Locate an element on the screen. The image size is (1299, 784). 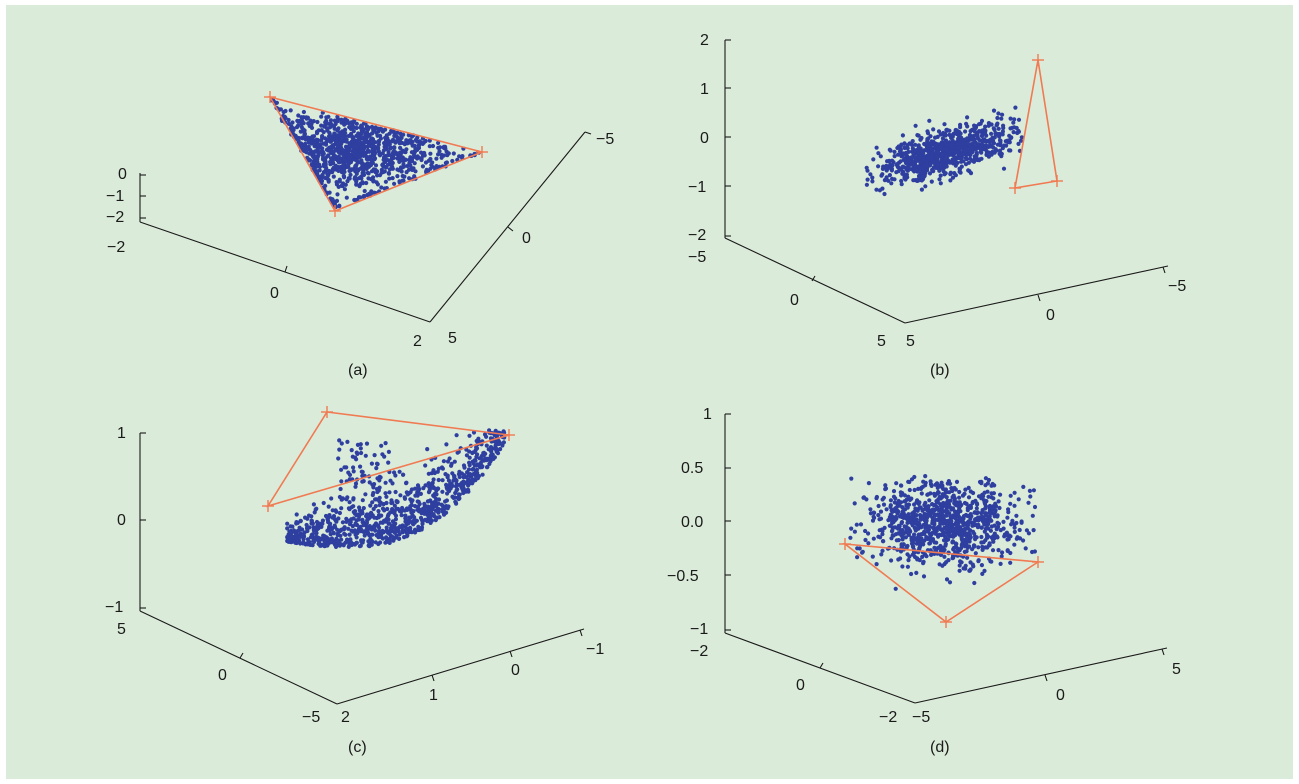
b-y-axis is located at coordinates (1036, 294).